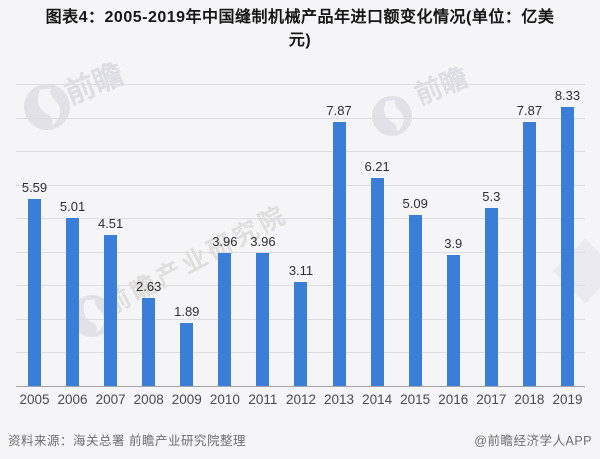  I want to click on x-axis-line, so click(300, 386).